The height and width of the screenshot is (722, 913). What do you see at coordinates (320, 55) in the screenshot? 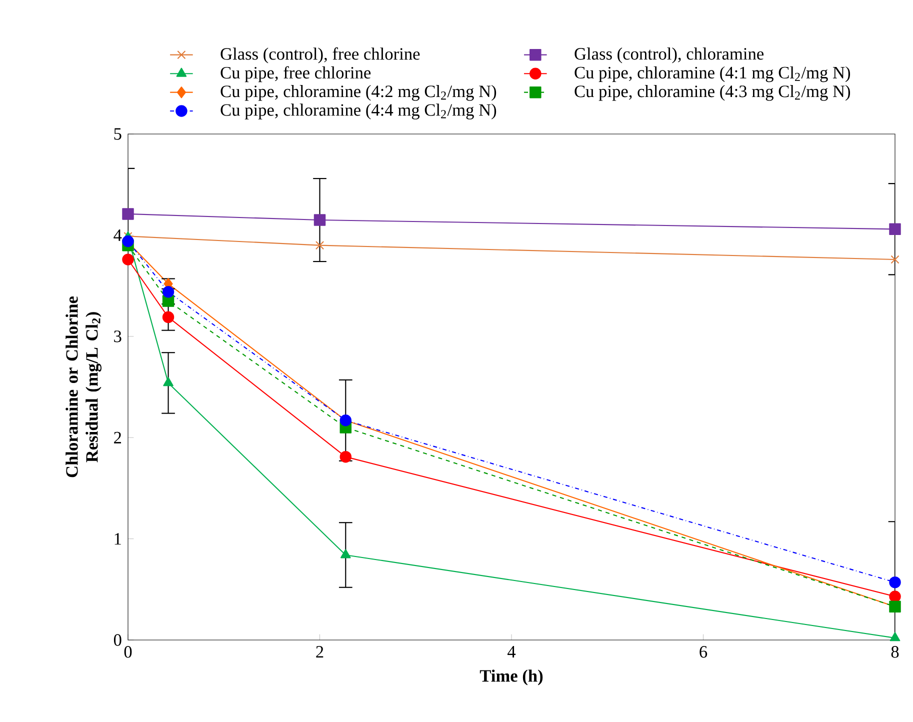
I see `legend-label: Glass (control), free chlorine` at bounding box center [320, 55].